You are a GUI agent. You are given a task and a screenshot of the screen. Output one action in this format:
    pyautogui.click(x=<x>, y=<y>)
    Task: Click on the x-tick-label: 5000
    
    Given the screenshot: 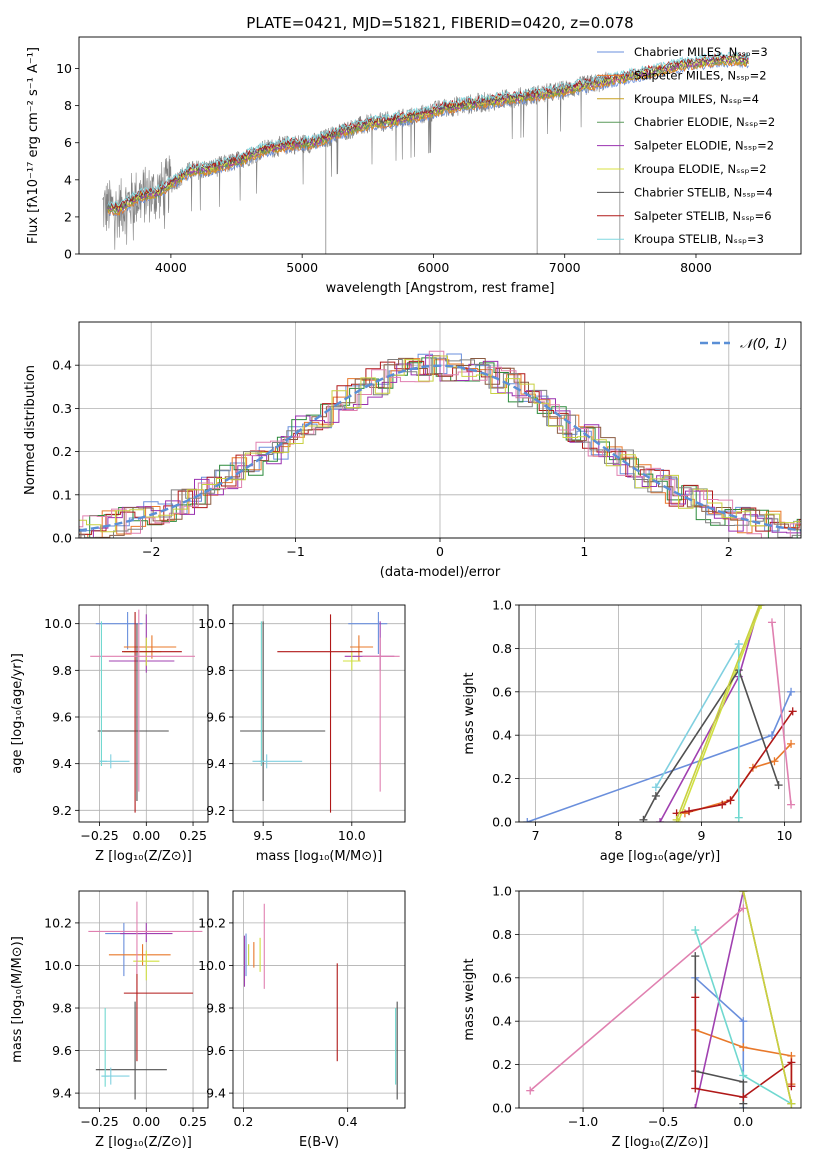 What is the action you would take?
    pyautogui.click(x=302, y=267)
    